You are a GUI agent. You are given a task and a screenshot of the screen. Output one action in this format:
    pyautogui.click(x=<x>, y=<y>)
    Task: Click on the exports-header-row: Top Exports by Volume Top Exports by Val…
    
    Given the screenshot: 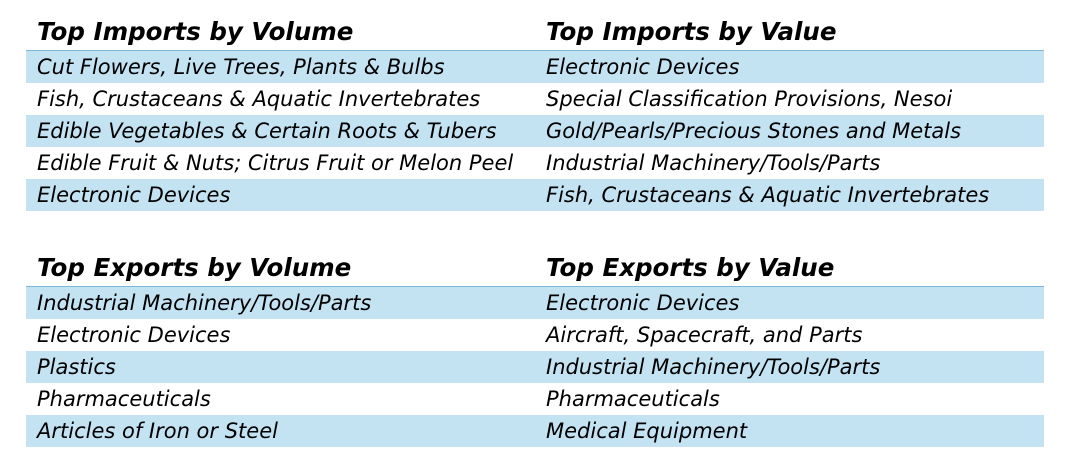 What is the action you would take?
    pyautogui.click(x=535, y=268)
    